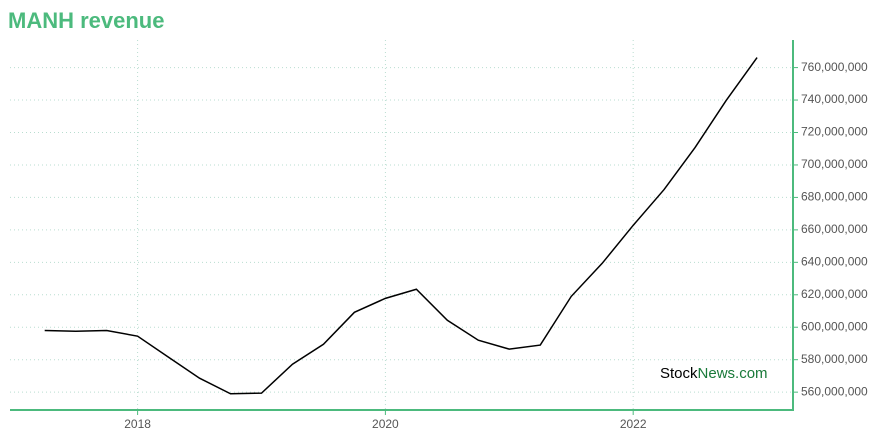 The image size is (880, 440). What do you see at coordinates (834, 229) in the screenshot?
I see `y-tick-label: 660,000,000` at bounding box center [834, 229].